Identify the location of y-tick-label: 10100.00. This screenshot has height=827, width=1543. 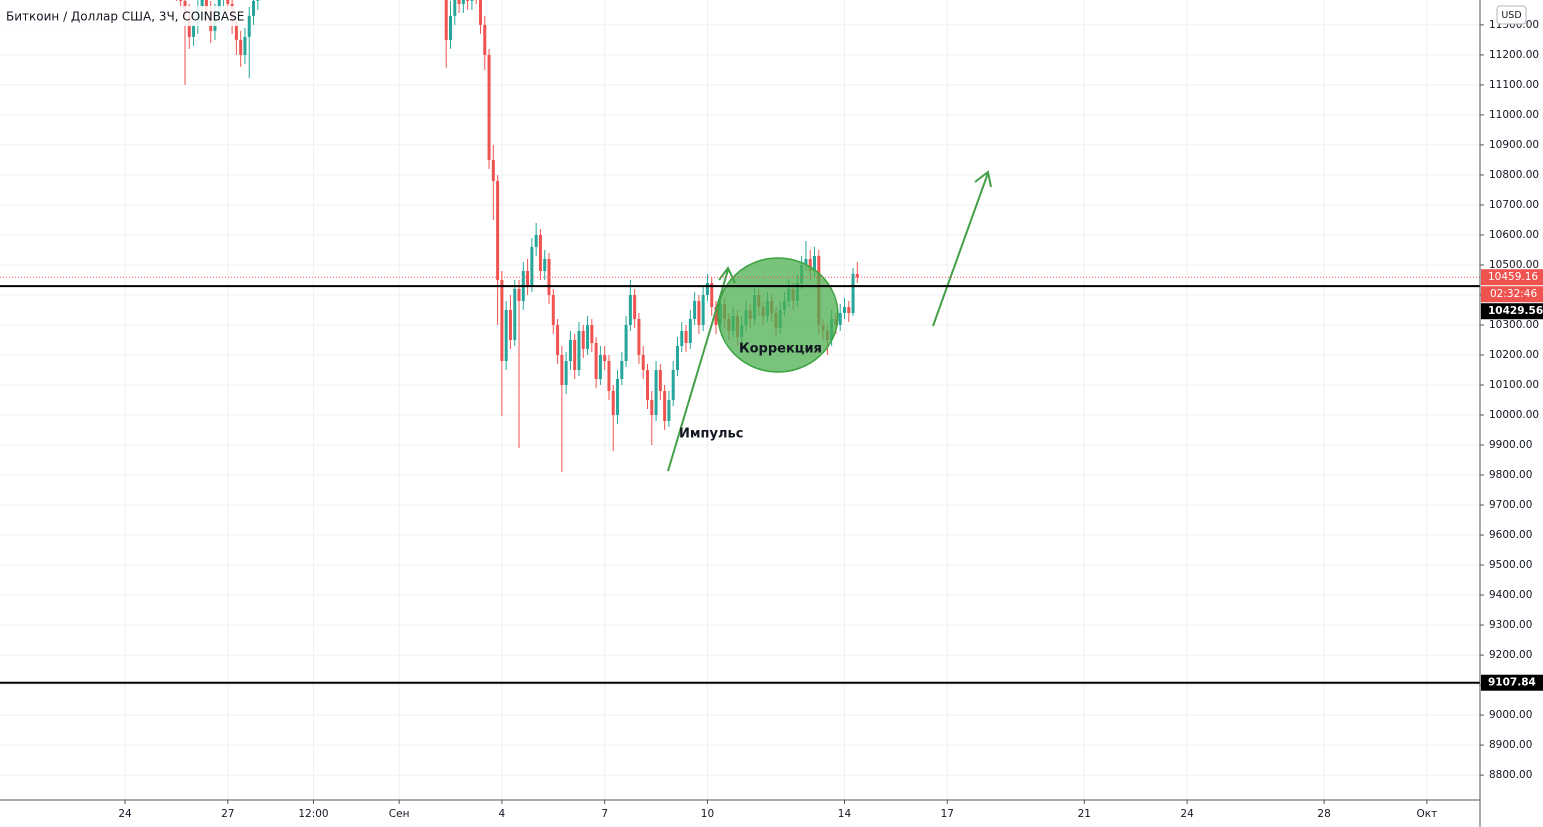
(1514, 385).